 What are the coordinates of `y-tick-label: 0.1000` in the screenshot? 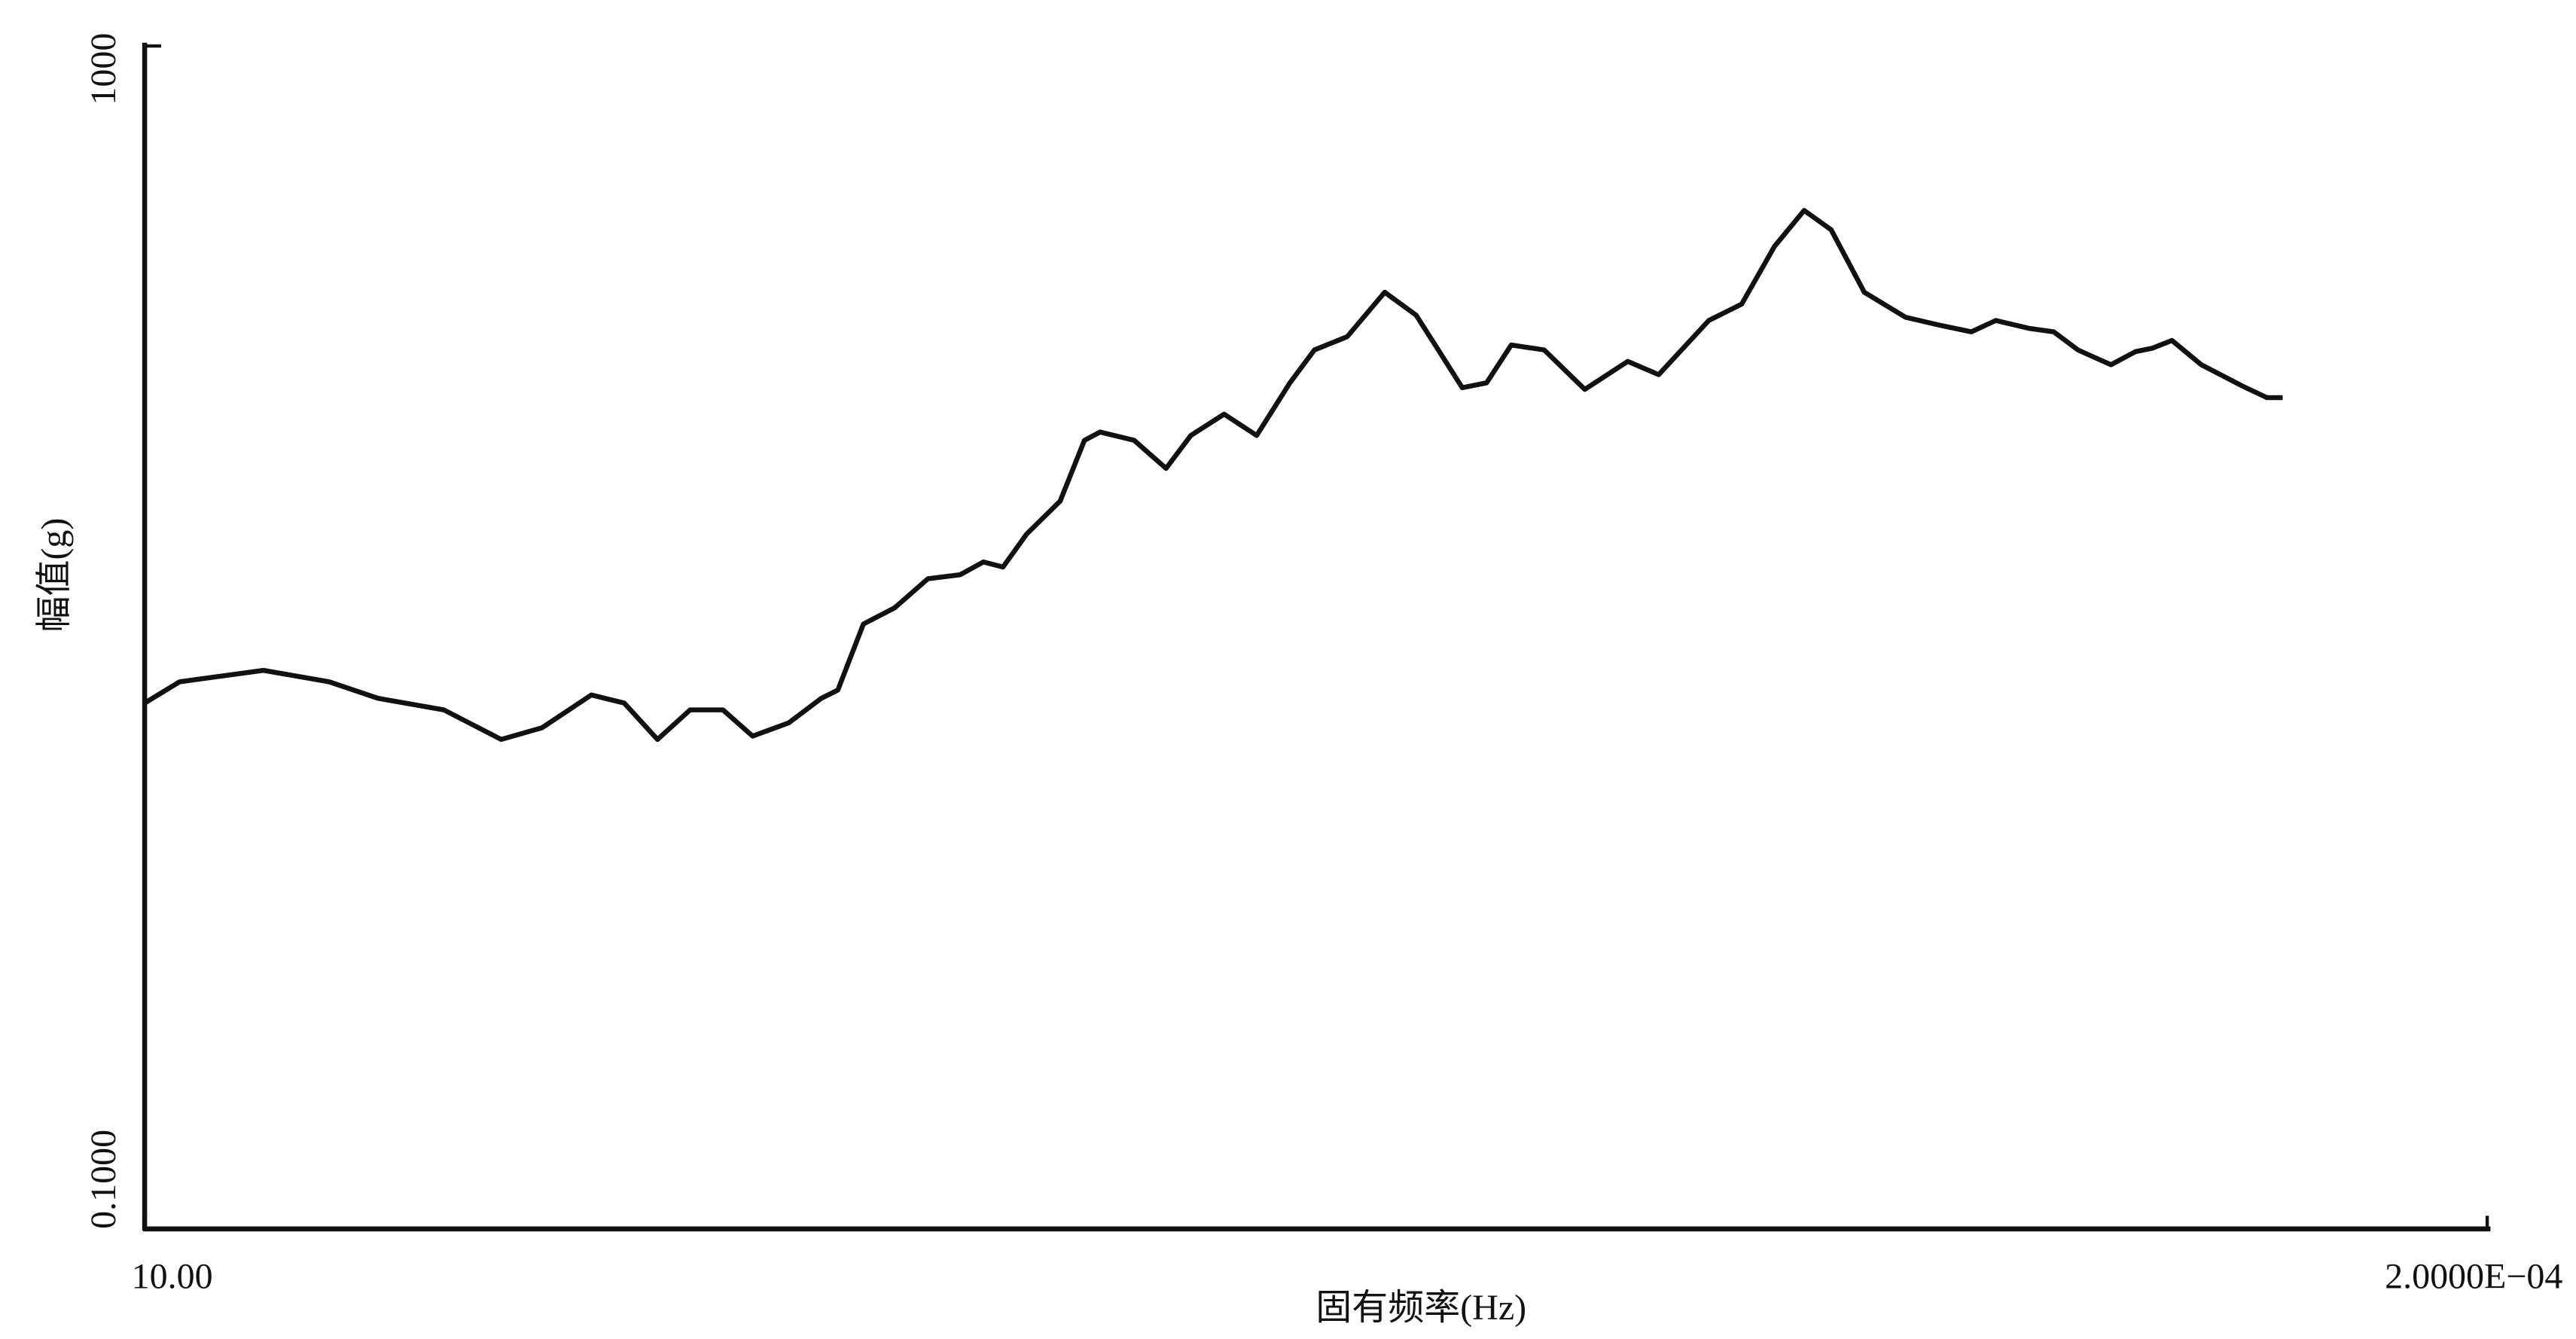 It's located at (103, 1179).